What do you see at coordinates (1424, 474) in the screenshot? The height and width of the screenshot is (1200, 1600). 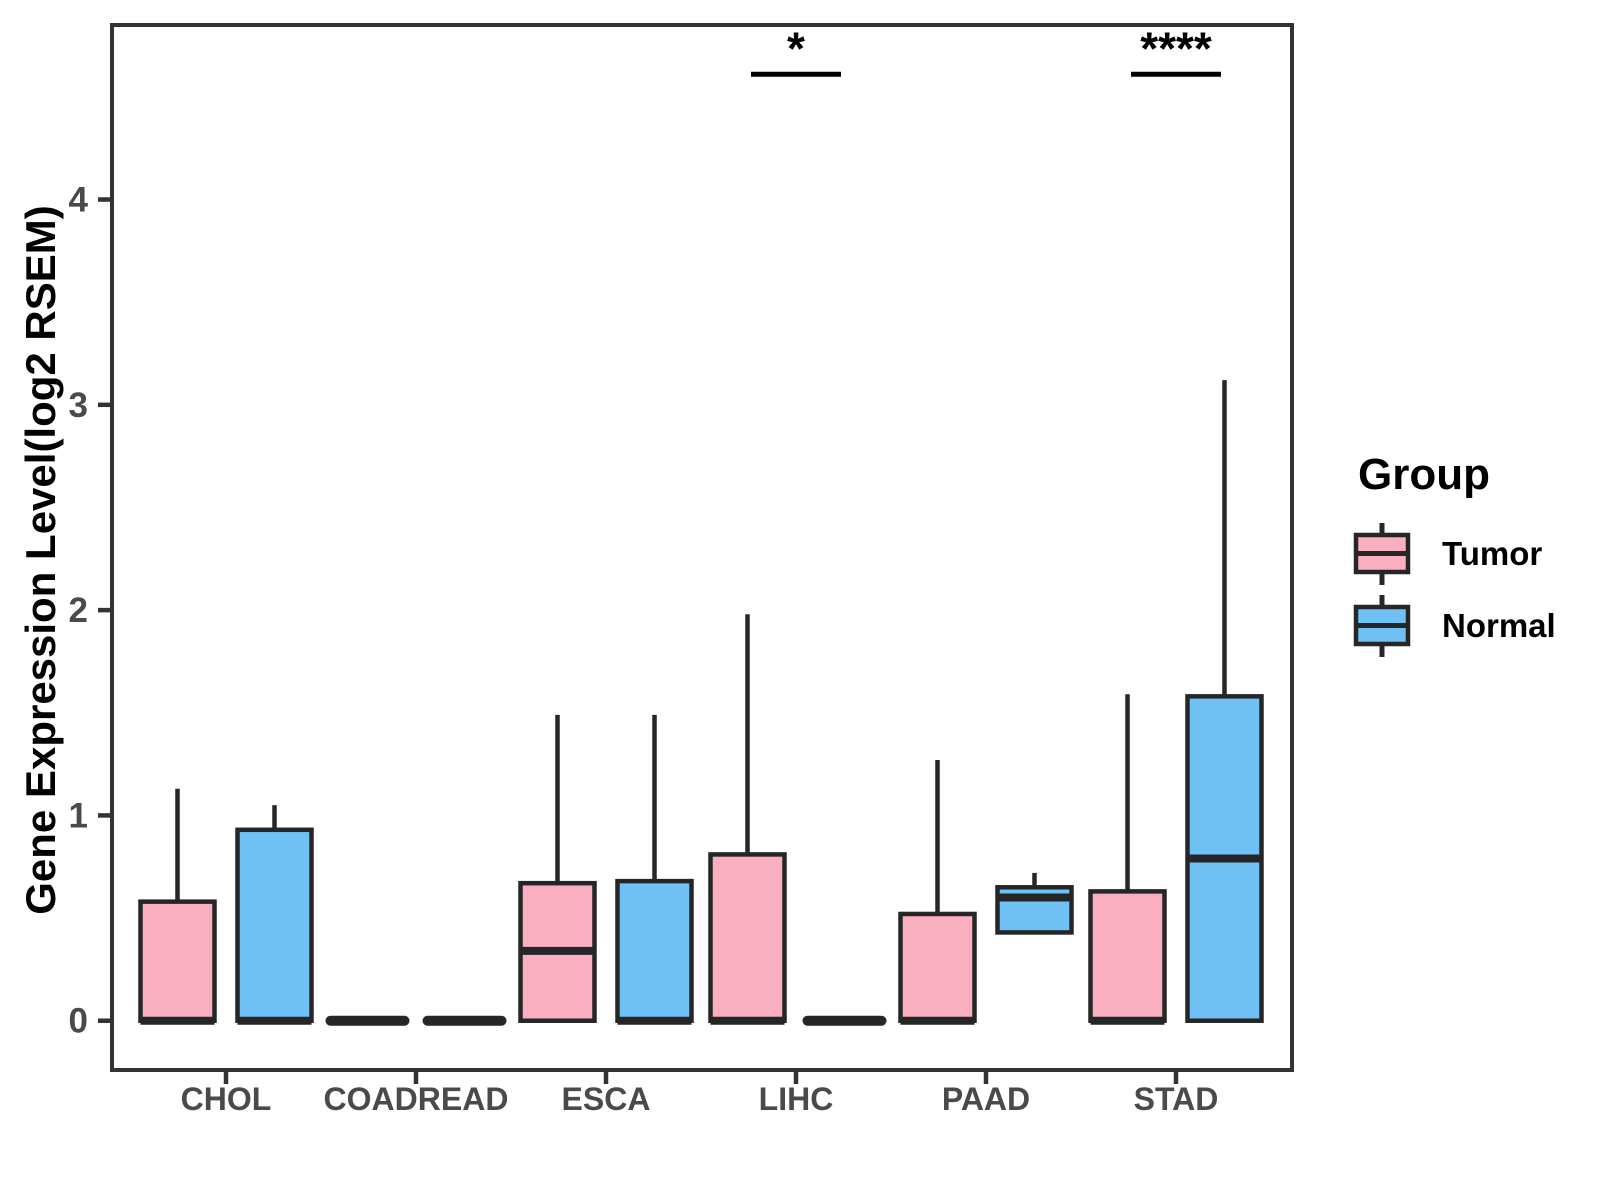 I see `legend-title: Group` at bounding box center [1424, 474].